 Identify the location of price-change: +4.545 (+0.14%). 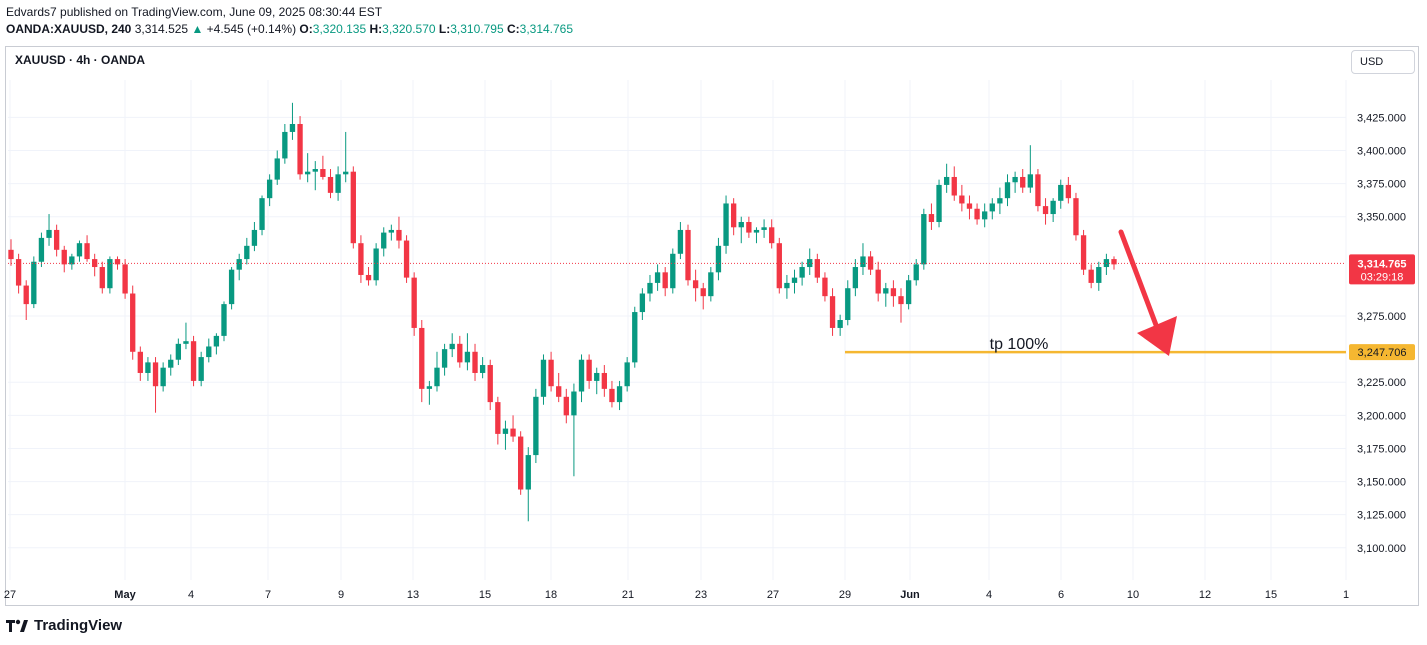
(251, 29).